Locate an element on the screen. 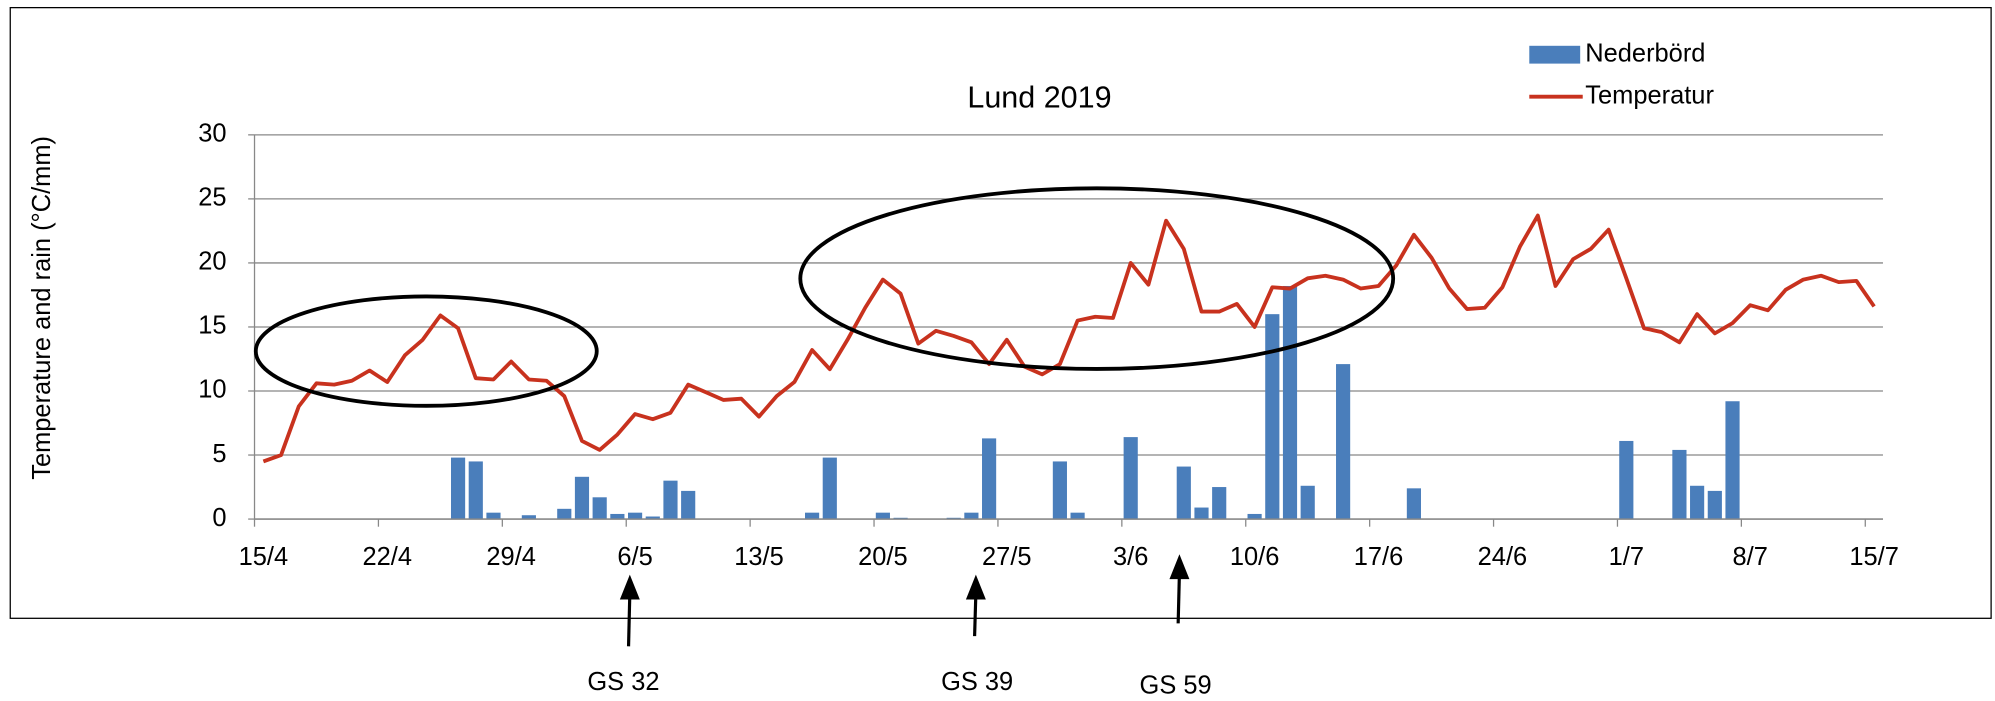 Image resolution: width=1995 pixels, height=701 pixels. y-tick-label: 0 is located at coordinates (219, 518).